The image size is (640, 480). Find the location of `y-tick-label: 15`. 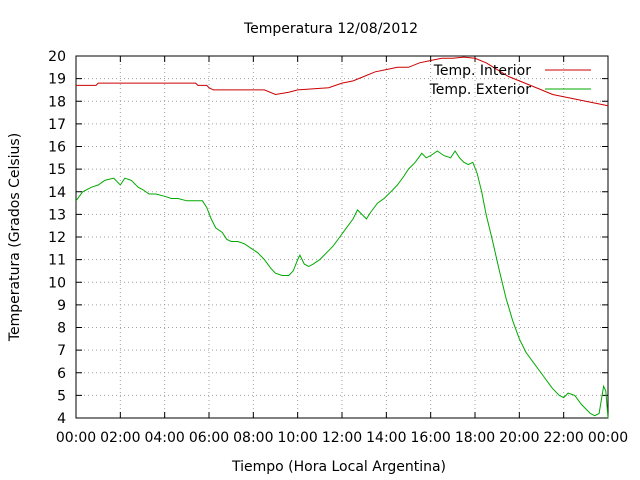

y-tick-label: 15 is located at coordinates (57, 170).